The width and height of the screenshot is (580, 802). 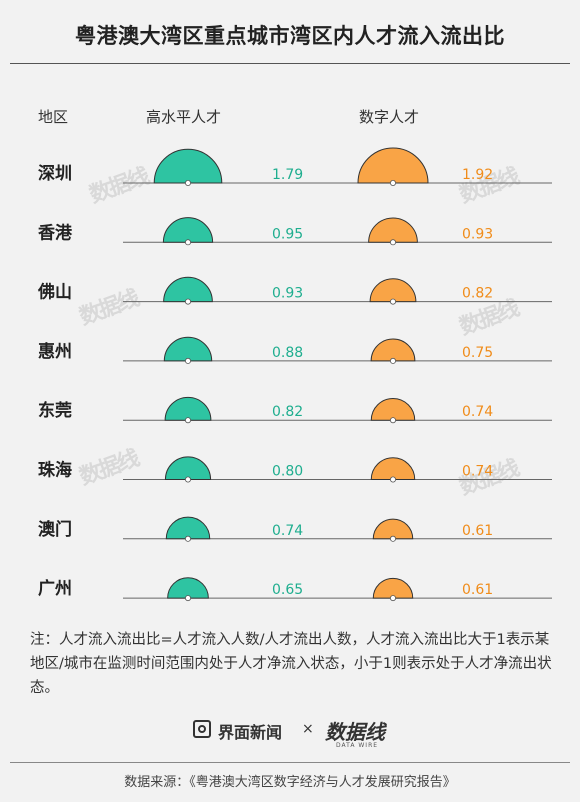 I want to click on high-level-value-label: 0.95, so click(x=287, y=234).